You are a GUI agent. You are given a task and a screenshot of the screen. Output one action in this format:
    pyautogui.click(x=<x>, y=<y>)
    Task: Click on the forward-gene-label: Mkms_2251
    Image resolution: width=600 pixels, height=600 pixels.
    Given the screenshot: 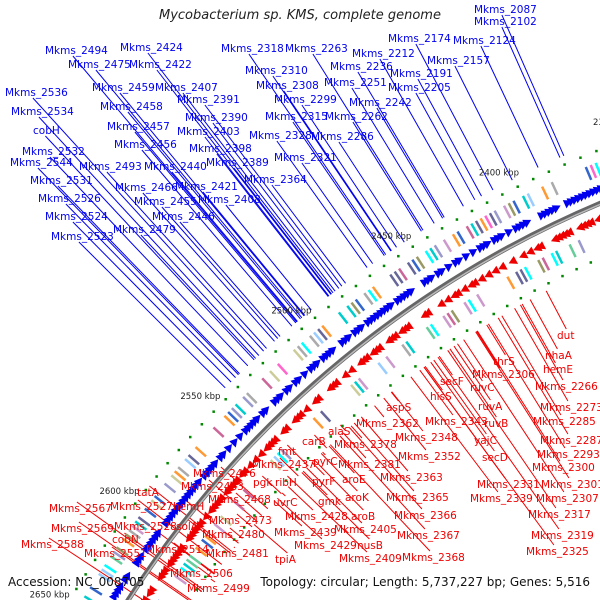 What is the action you would take?
    pyautogui.click(x=355, y=83)
    